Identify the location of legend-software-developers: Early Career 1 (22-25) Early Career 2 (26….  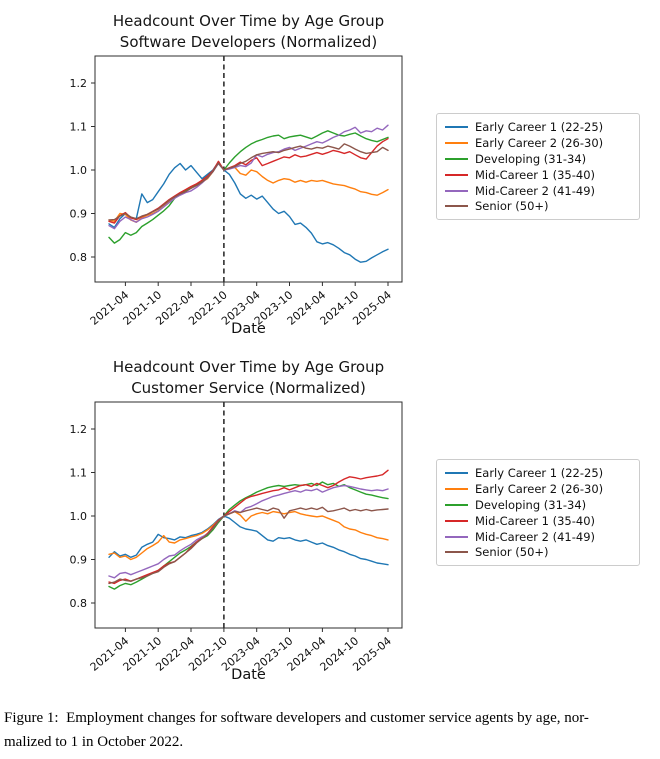
(538, 167).